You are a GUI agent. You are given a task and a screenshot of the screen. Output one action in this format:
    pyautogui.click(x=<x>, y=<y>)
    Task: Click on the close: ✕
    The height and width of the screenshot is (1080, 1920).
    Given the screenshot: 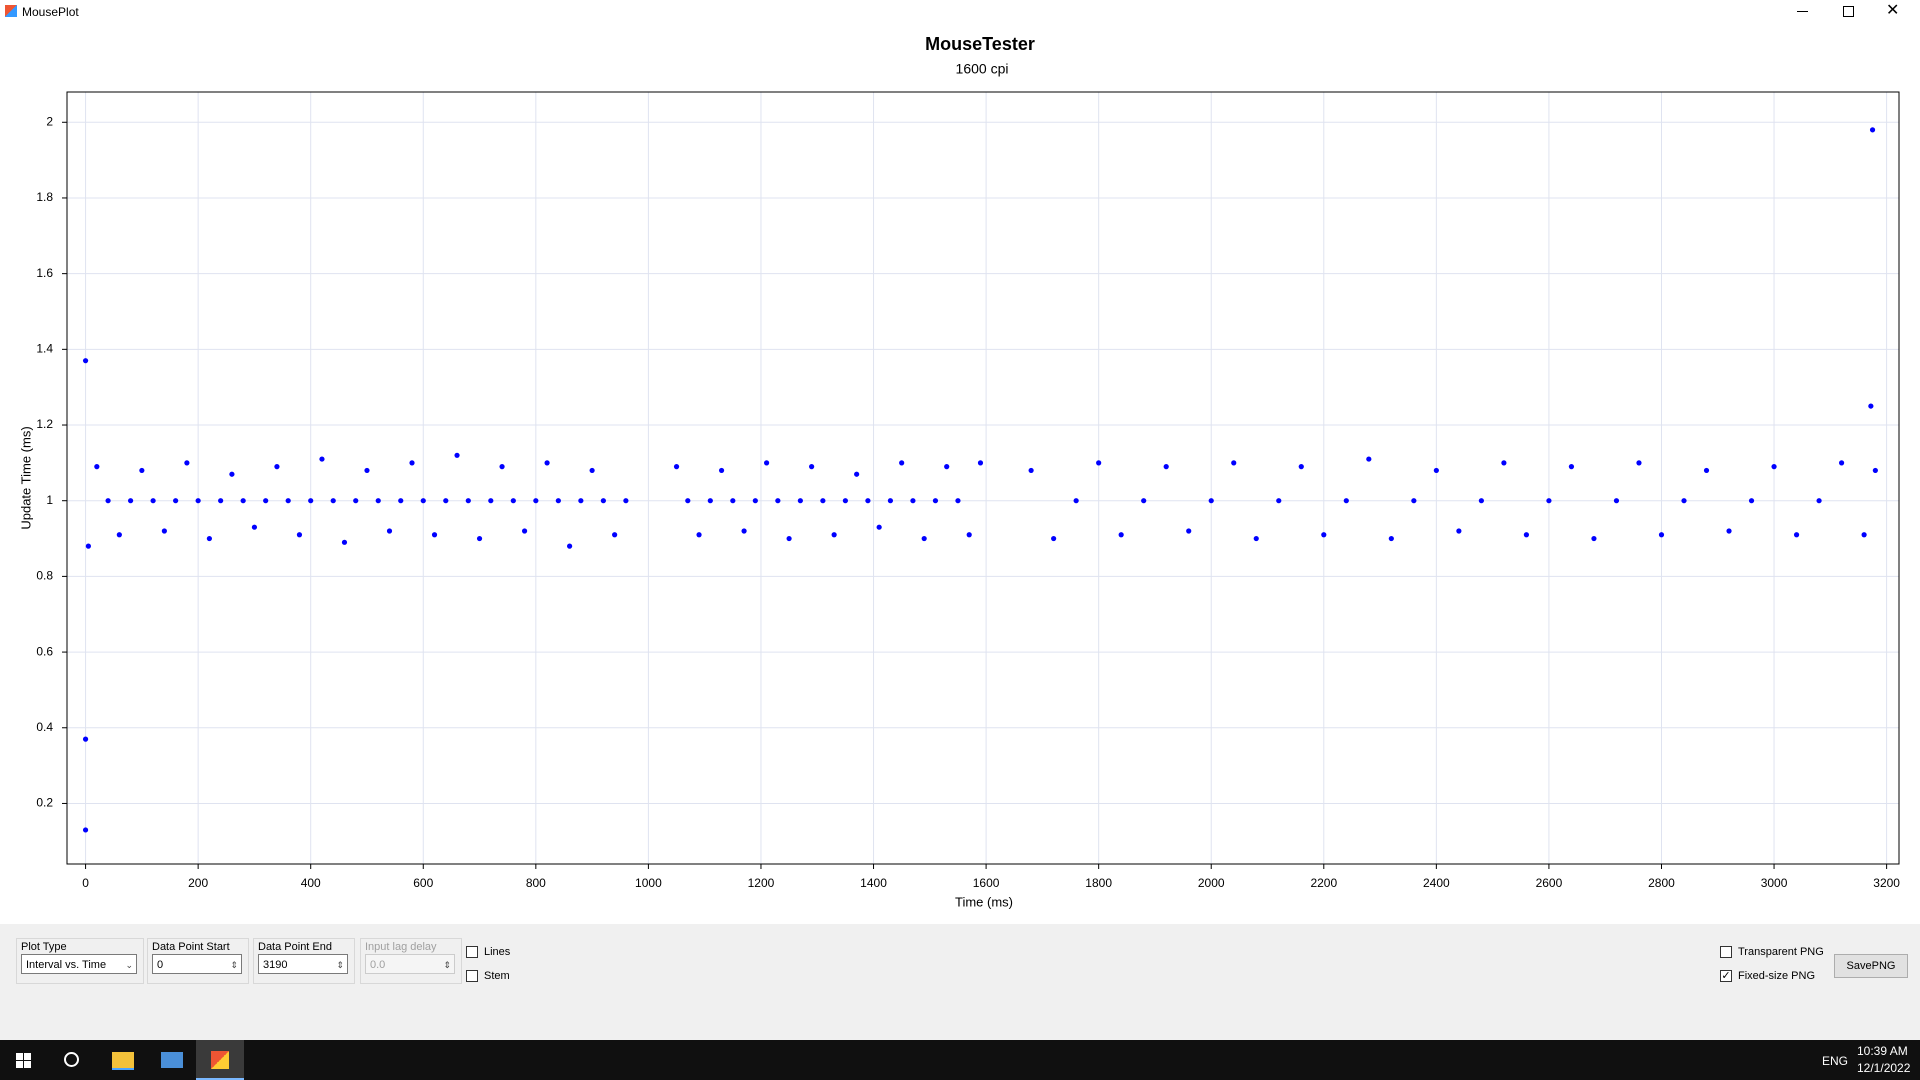 What is the action you would take?
    pyautogui.click(x=1893, y=10)
    